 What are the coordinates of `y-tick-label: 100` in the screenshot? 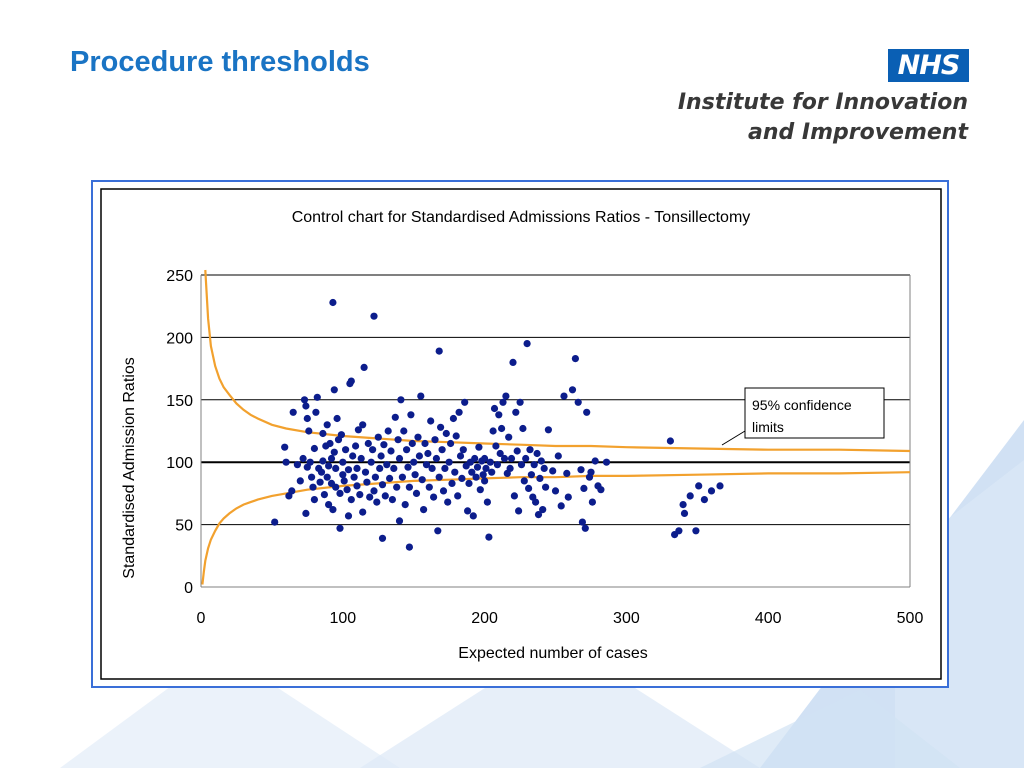 It's located at (179, 463).